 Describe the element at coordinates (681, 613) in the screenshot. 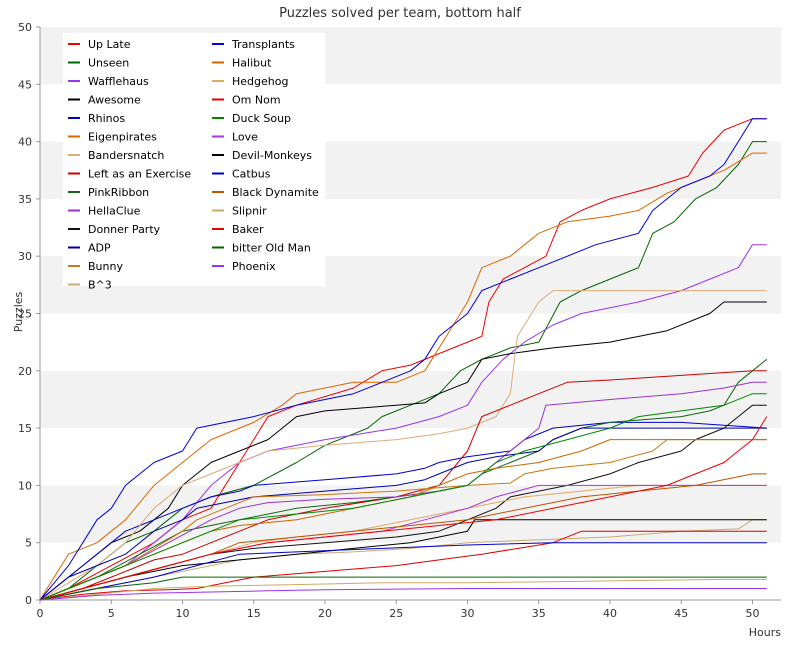

I see `x-tick-label: 45` at that location.